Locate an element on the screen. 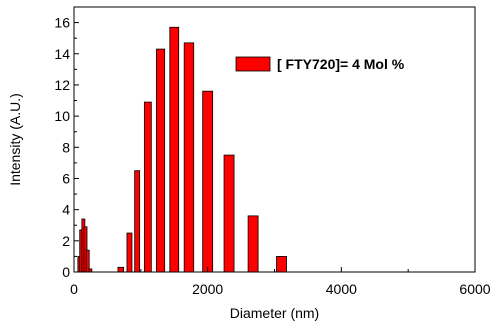 This screenshot has width=502, height=331. y-tick-label: 10 is located at coordinates (62, 116).